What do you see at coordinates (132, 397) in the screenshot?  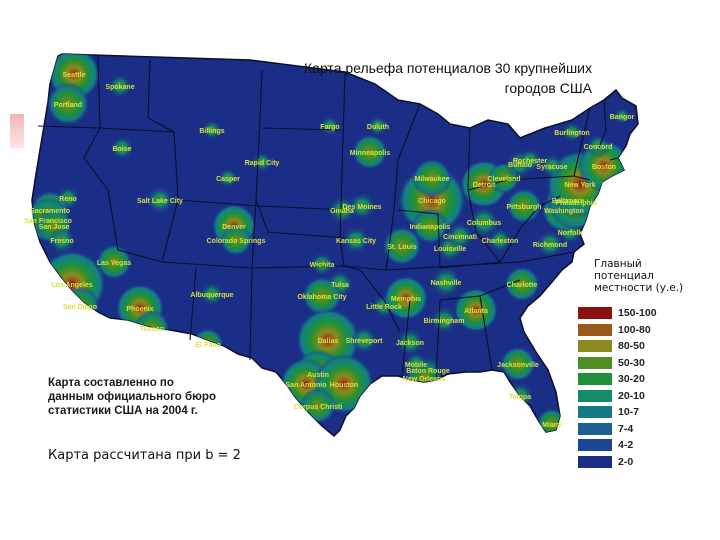 I see `source-note-line-2: данным официального бюро` at bounding box center [132, 397].